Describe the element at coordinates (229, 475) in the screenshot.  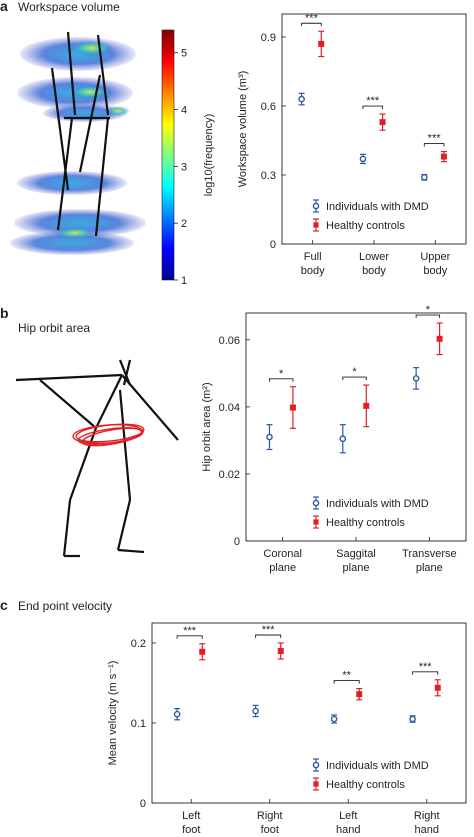
I see `hip-ytick-label-1: 0.02` at that location.